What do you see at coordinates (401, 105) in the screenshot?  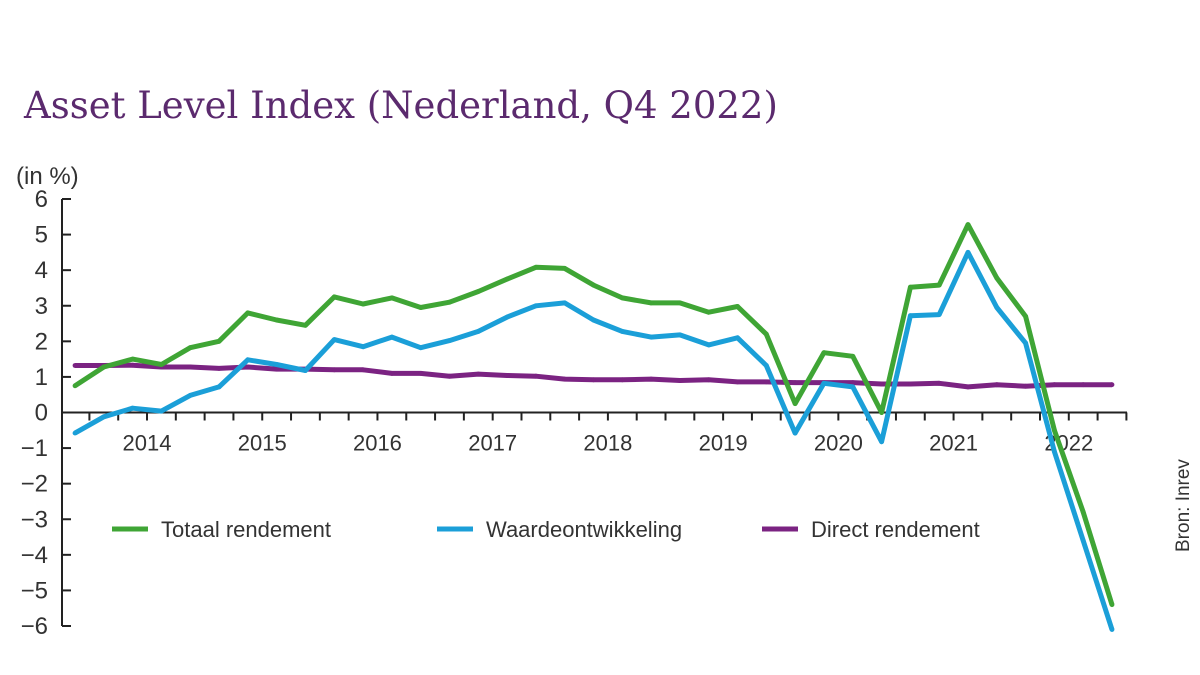 I see `chart-title: Asset Level Index (Nederland, Q4 2022)` at bounding box center [401, 105].